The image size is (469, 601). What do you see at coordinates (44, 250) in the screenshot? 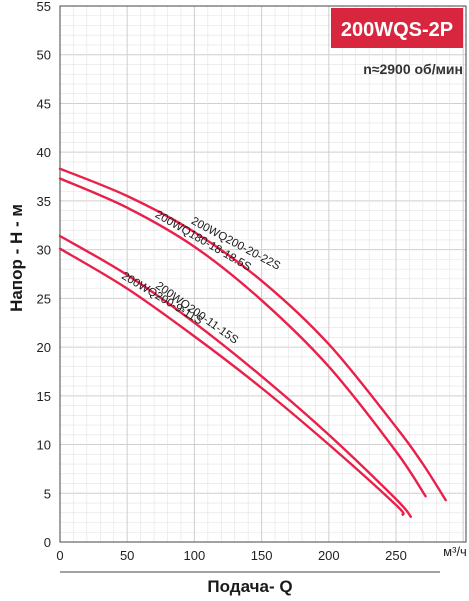
I see `y-tick-label: 30` at bounding box center [44, 250].